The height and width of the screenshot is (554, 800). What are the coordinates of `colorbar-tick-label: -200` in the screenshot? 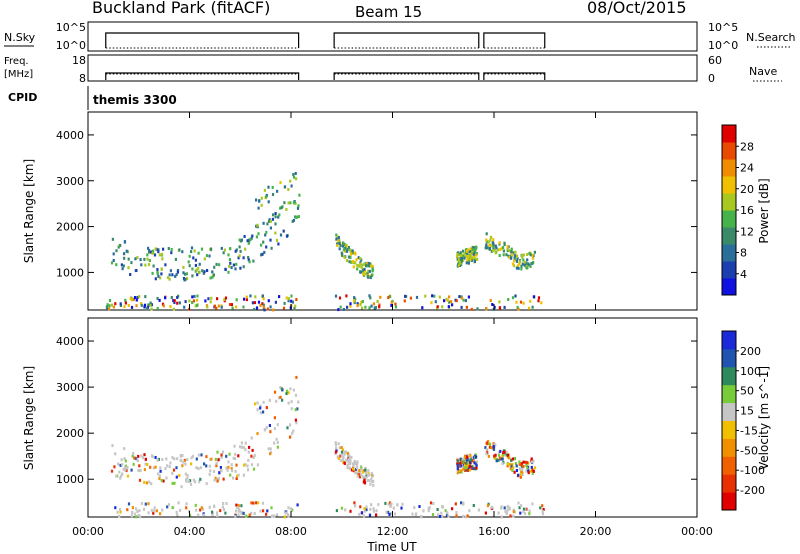 It's located at (752, 490).